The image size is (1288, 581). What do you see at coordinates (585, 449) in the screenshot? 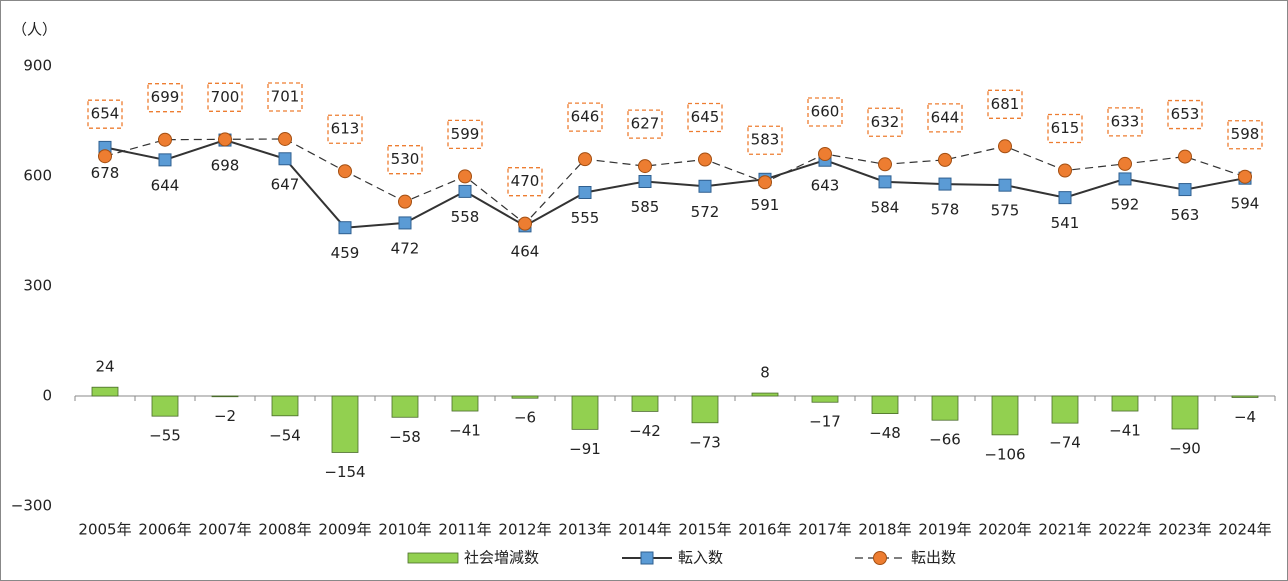
I see `bar-label: −91` at bounding box center [585, 449].